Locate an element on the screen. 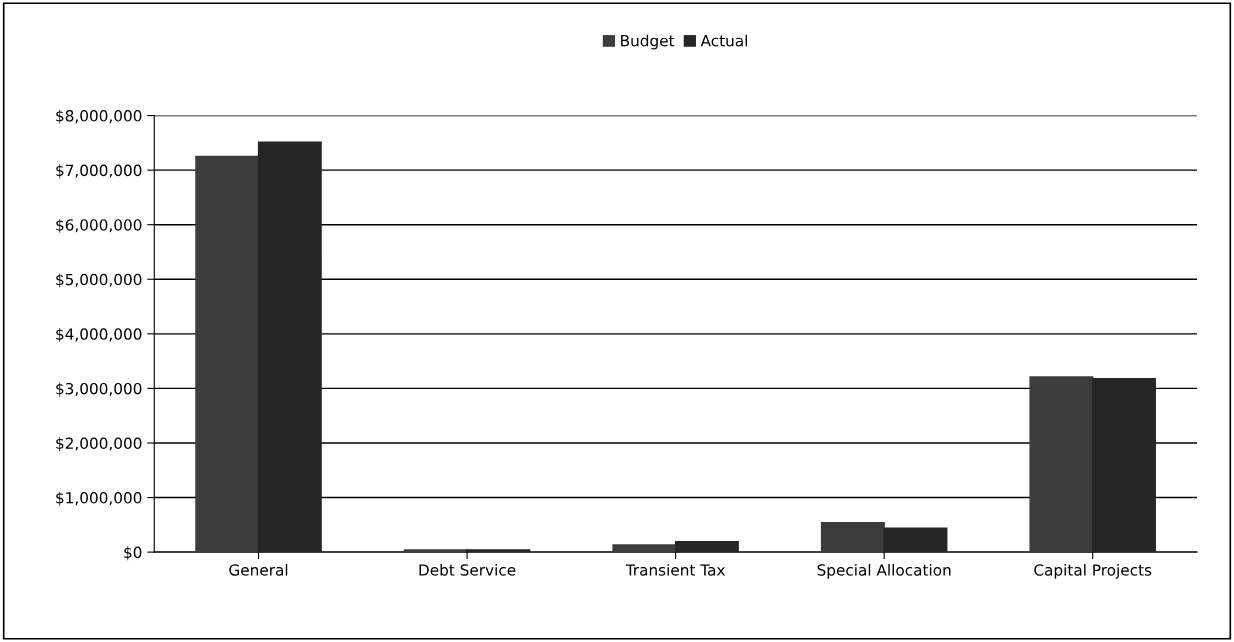 This screenshot has width=1234, height=642. x-tick-label: General is located at coordinates (258, 569).